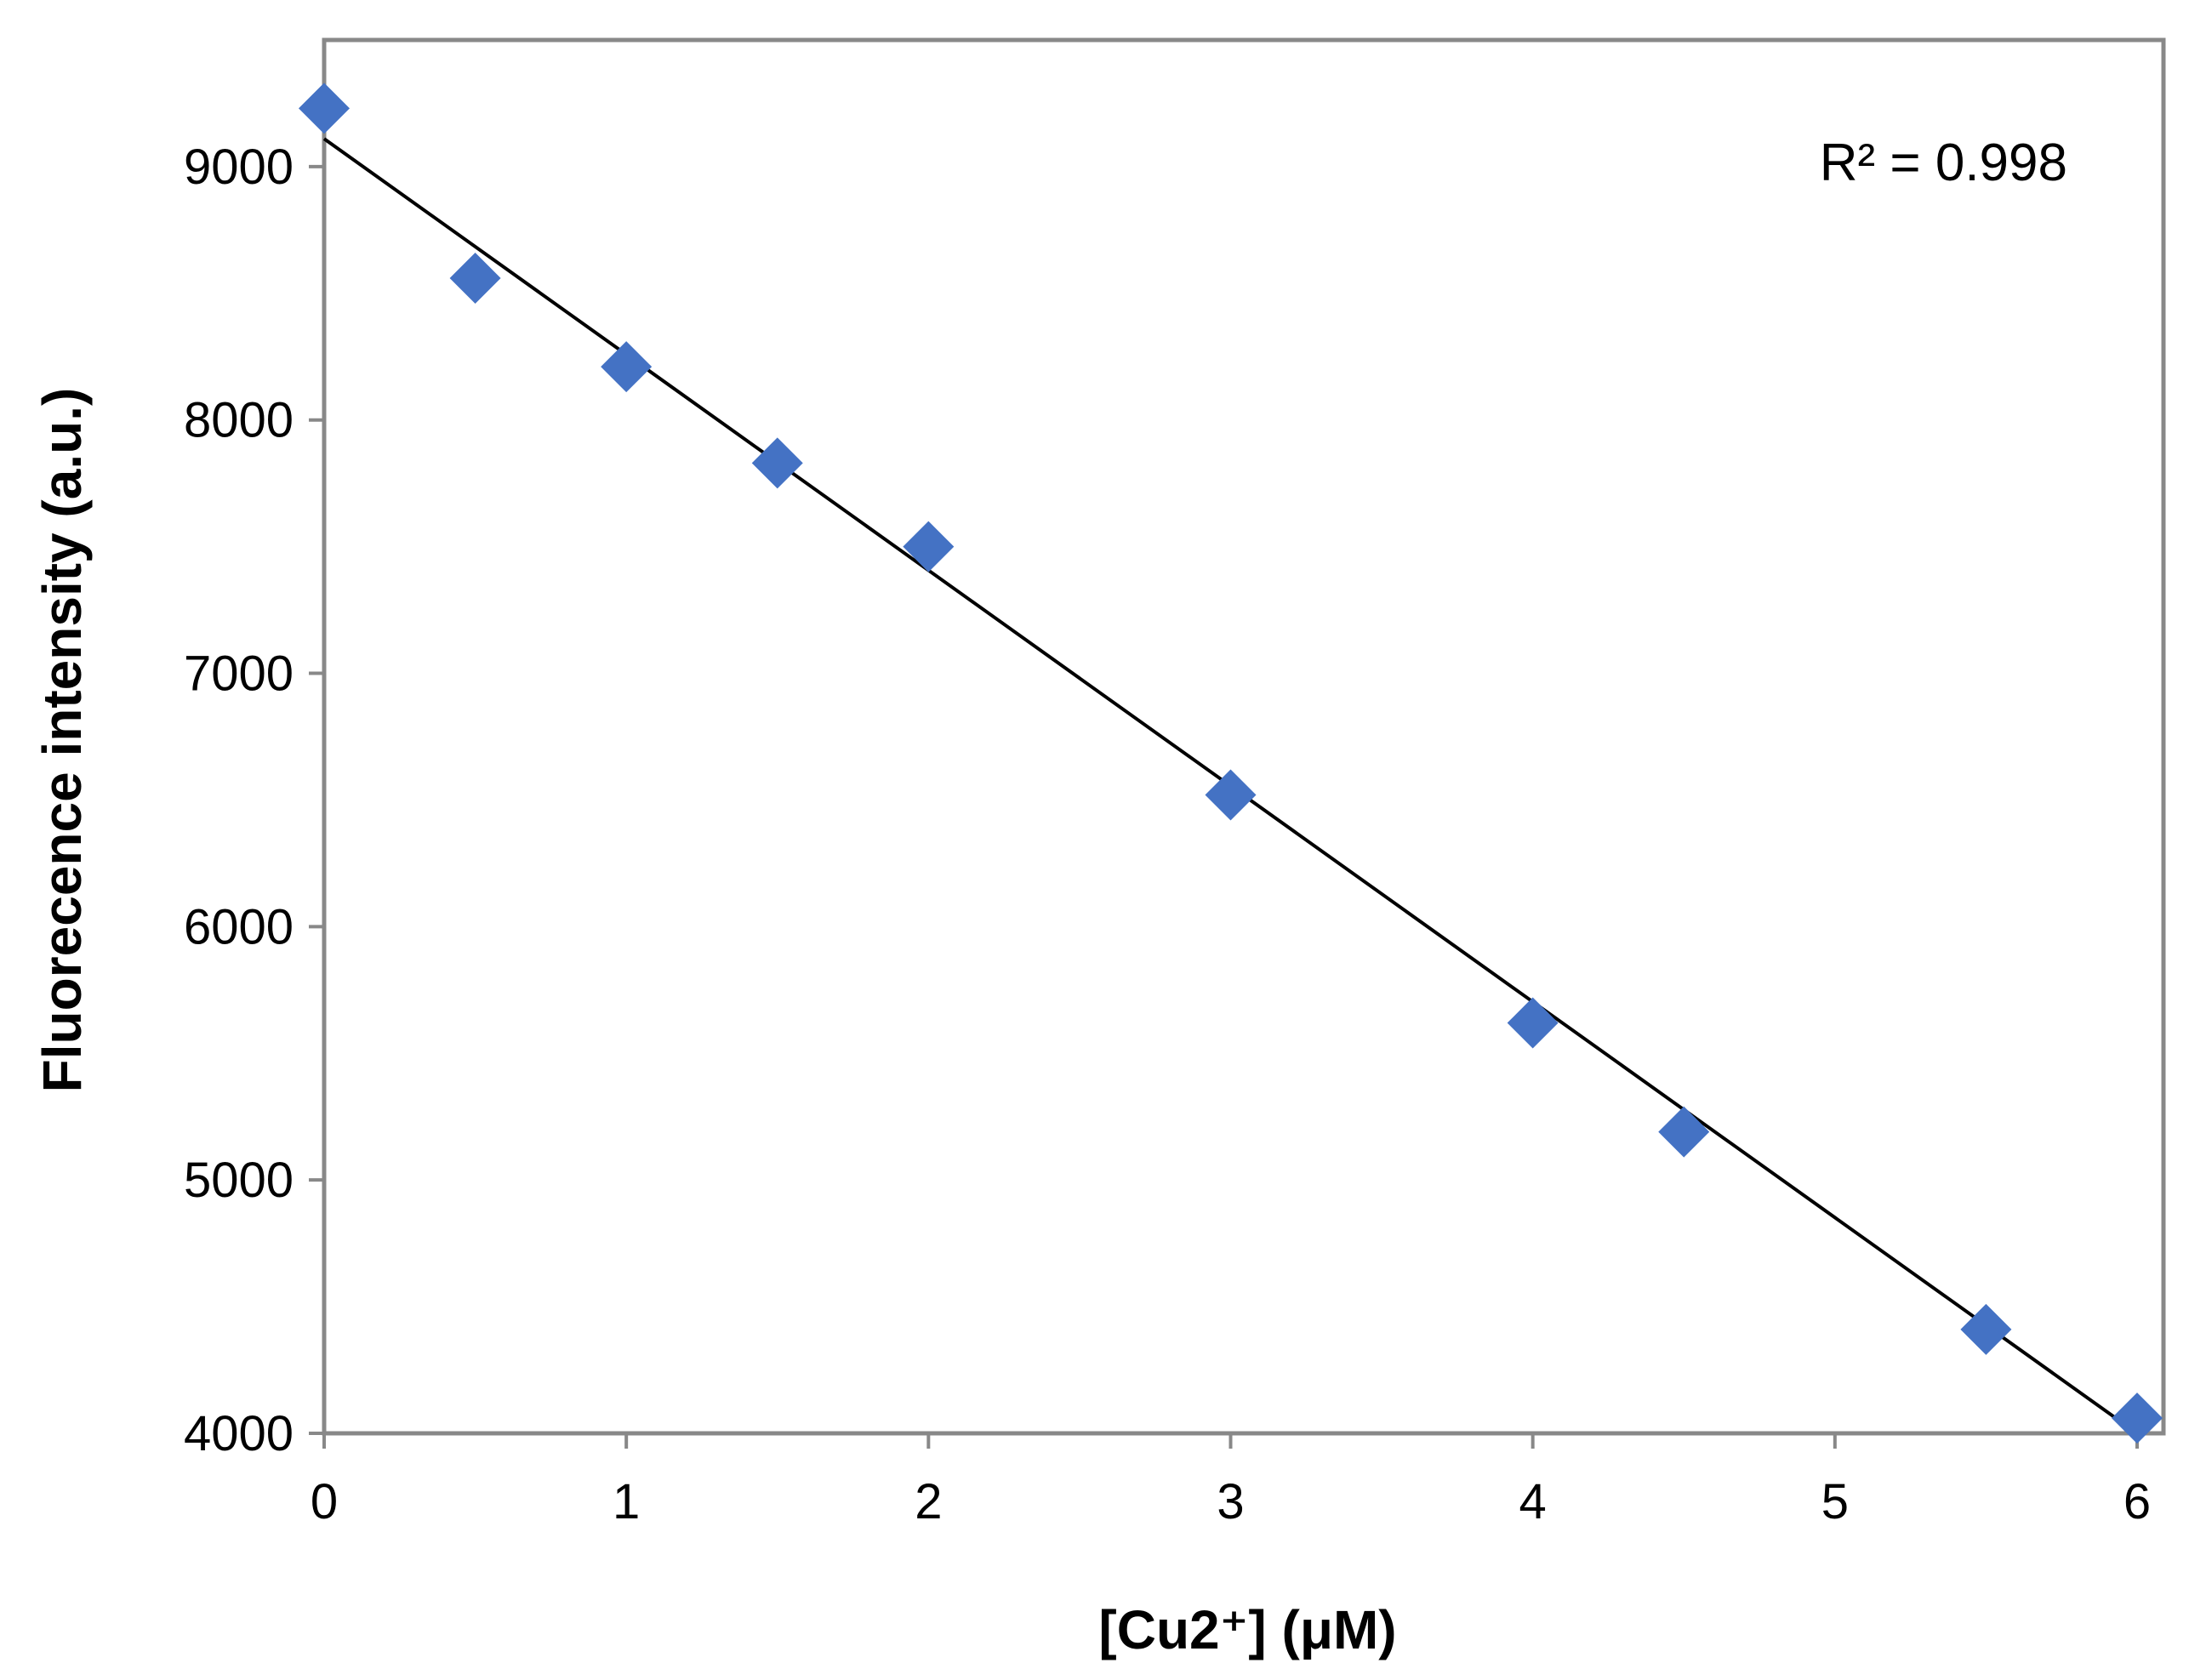 The height and width of the screenshot is (1680, 2189). Describe the element at coordinates (239, 420) in the screenshot. I see `y-tick-label: 8000` at that location.